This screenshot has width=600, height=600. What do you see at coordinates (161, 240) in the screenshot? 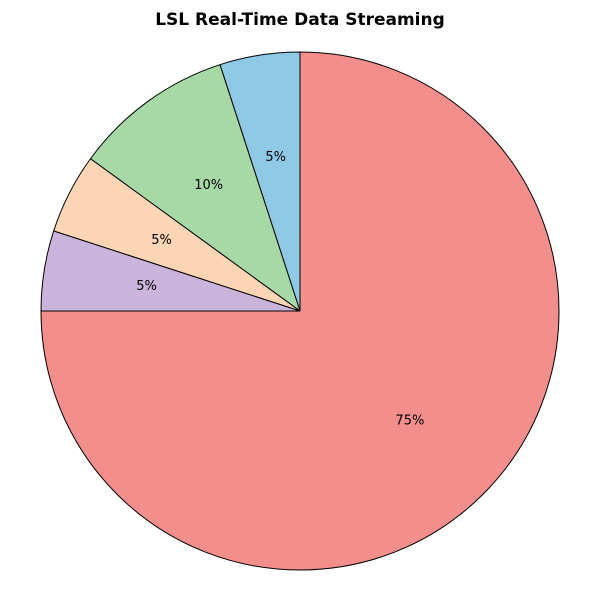
I see `slice-label-2: 5%` at bounding box center [161, 240].